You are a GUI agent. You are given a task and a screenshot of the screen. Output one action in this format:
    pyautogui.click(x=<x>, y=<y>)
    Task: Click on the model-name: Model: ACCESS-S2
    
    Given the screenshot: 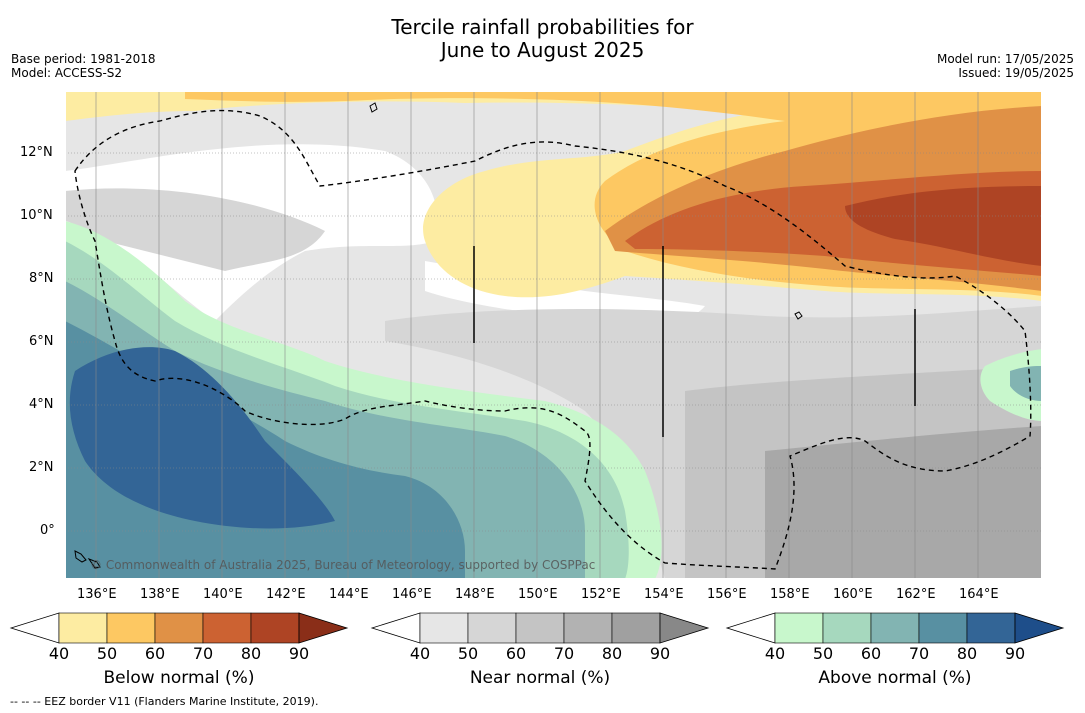 What is the action you would take?
    pyautogui.click(x=67, y=73)
    